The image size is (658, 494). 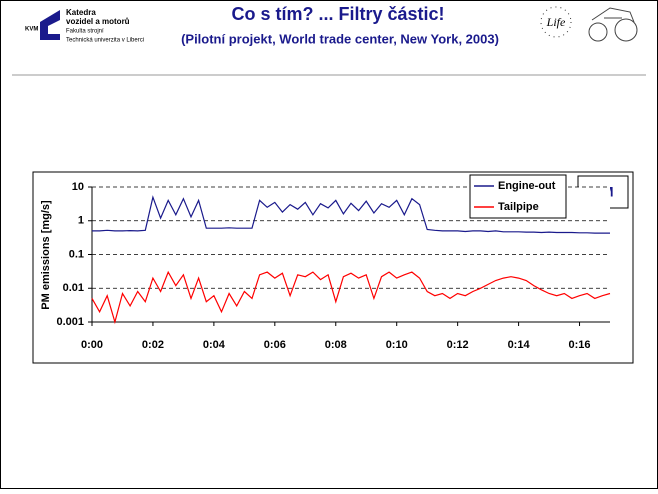 I want to click on legend-box, so click(x=518, y=196).